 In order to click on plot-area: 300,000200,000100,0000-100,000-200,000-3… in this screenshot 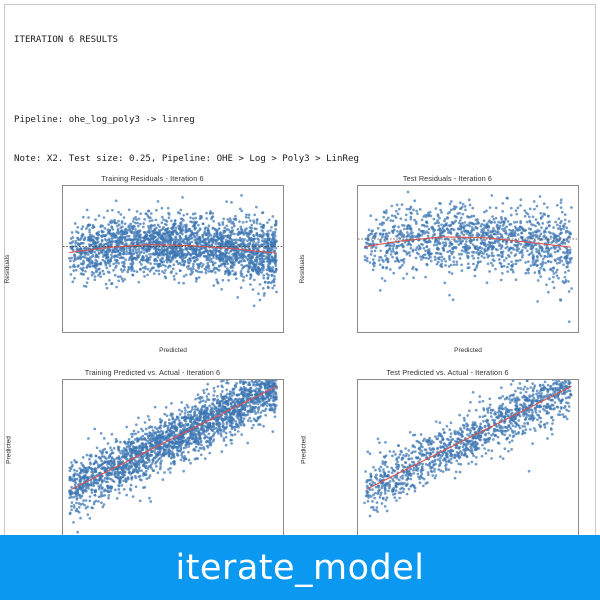, I will do `click(173, 259)`.